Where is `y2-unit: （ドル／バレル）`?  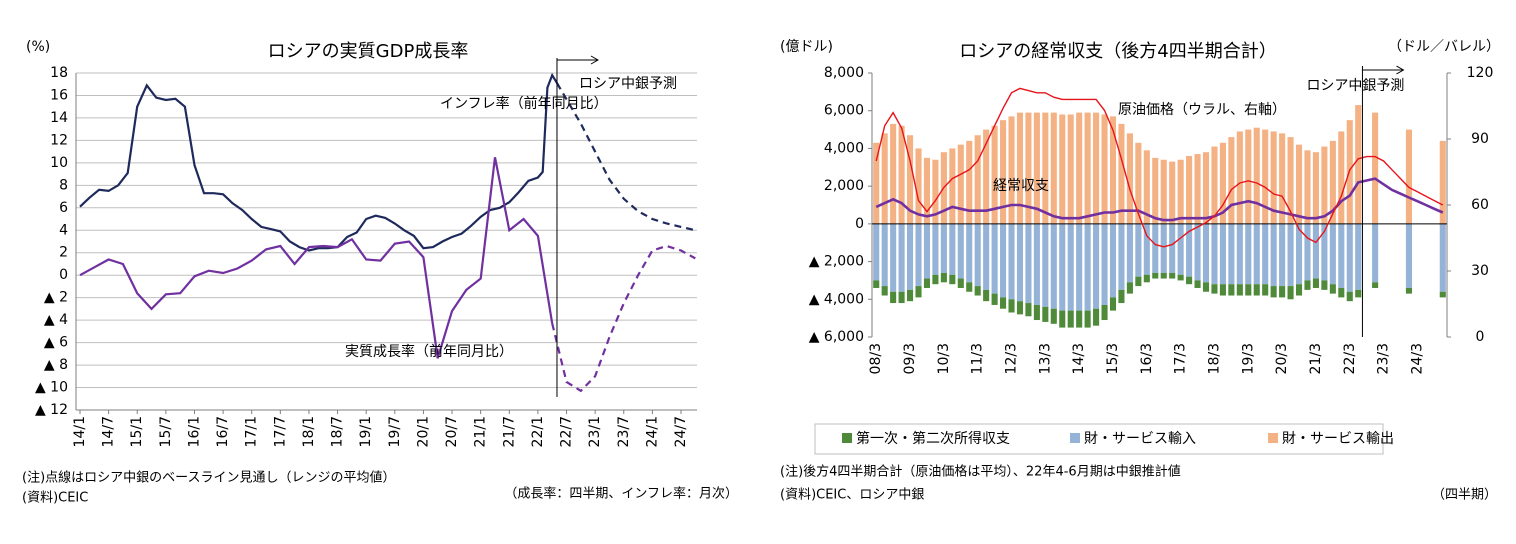 y2-unit: （ドル／バレル） is located at coordinates (1444, 47).